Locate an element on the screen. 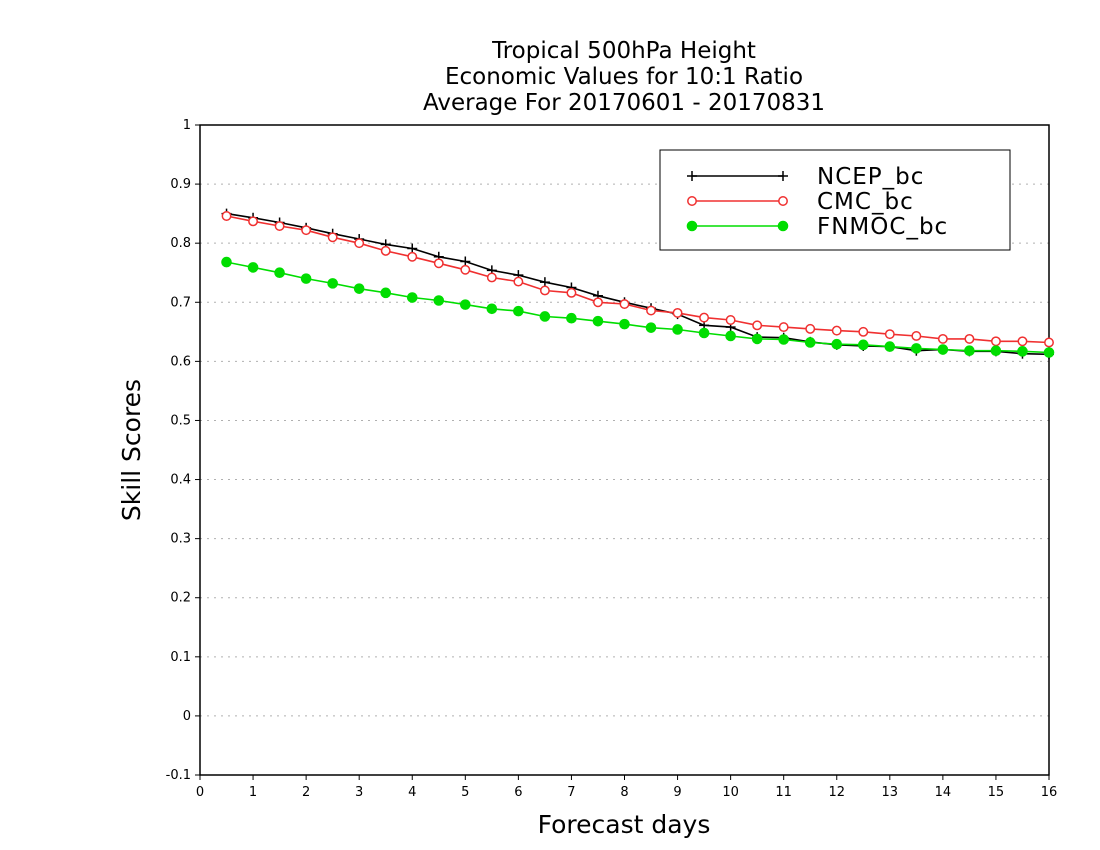  legend-item-cmc-bc: CMC_bc is located at coordinates (800, 202).